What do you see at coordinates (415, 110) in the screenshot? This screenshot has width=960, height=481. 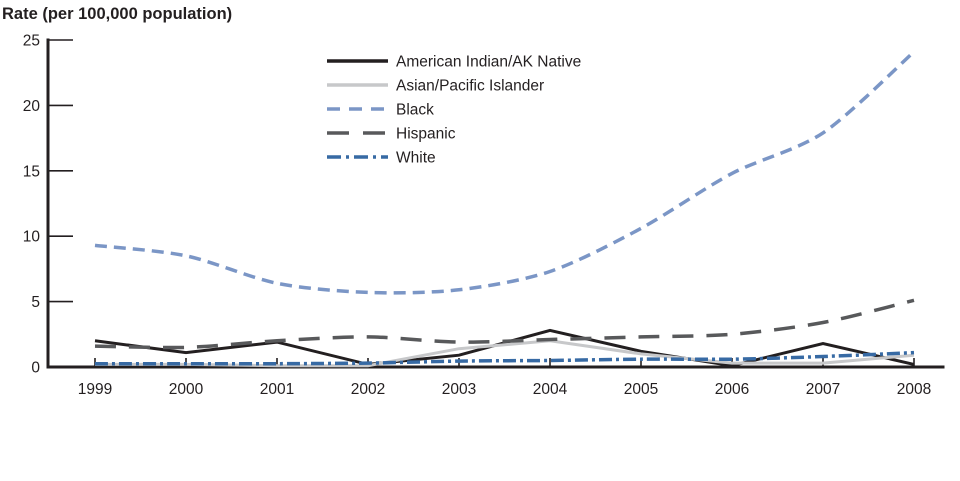 I see `legend-label: Black` at bounding box center [415, 110].